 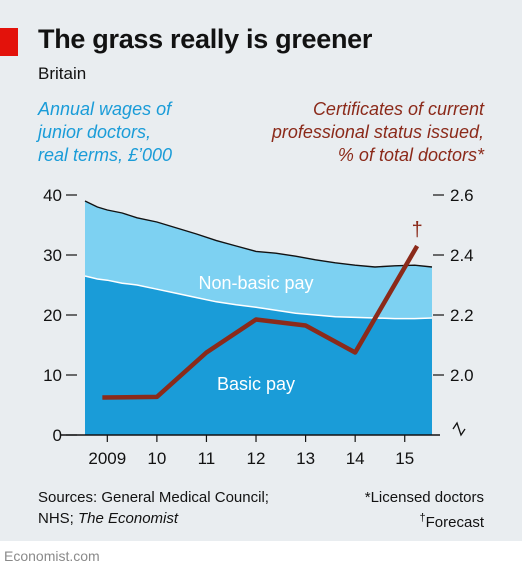 I want to click on right-axis-label-line: % of total doctors*, so click(x=410, y=155).